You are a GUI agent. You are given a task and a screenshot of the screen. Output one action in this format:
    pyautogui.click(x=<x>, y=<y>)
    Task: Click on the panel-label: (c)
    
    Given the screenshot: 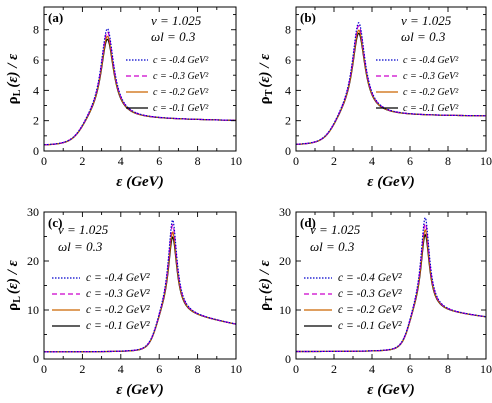 What is the action you would take?
    pyautogui.click(x=55, y=222)
    